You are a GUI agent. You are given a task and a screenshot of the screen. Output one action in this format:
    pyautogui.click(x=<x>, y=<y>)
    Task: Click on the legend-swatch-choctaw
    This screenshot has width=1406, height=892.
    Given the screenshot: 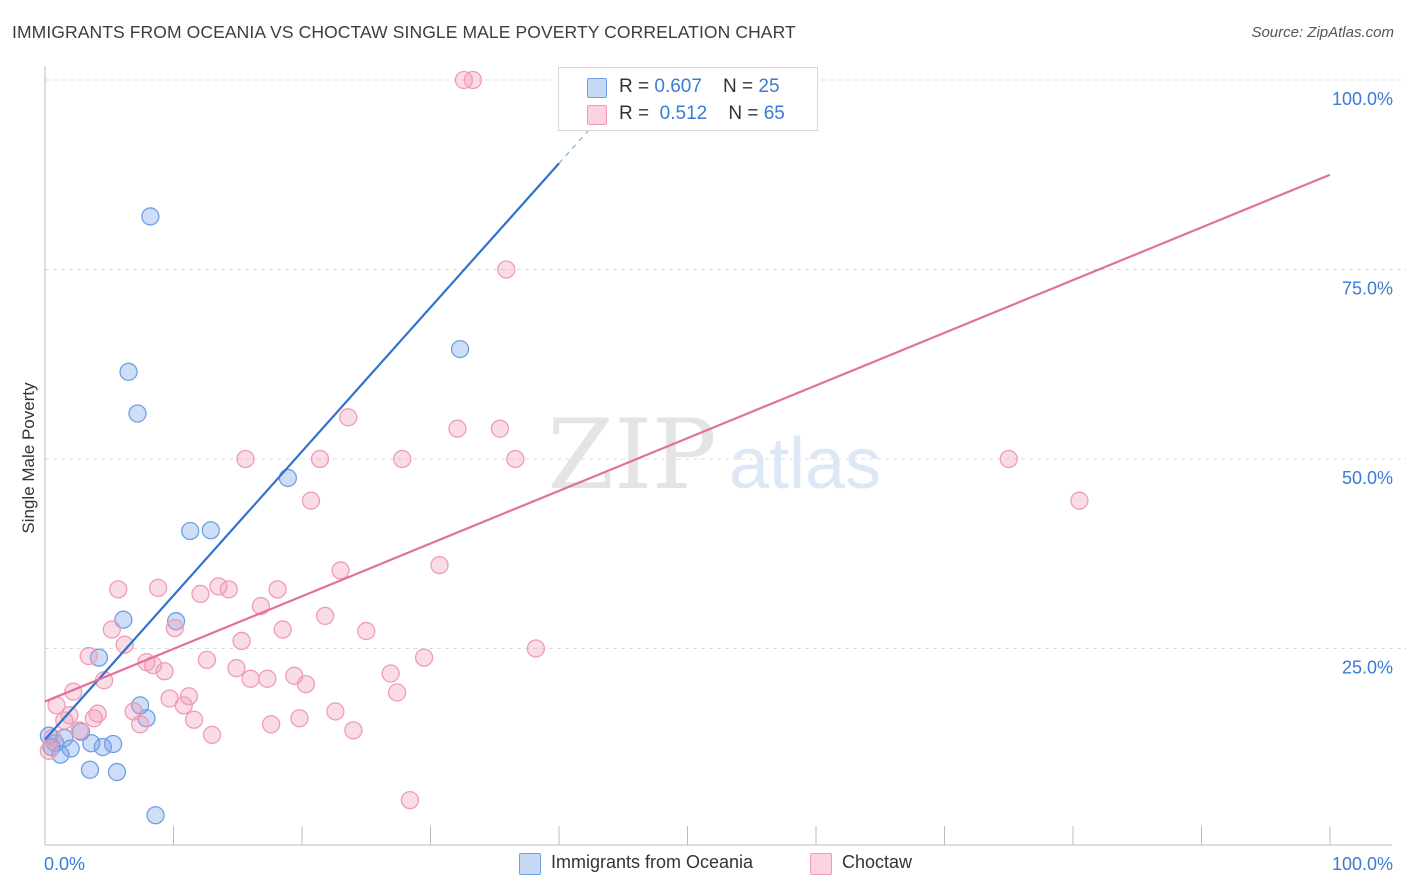 What is the action you would take?
    pyautogui.click(x=597, y=115)
    